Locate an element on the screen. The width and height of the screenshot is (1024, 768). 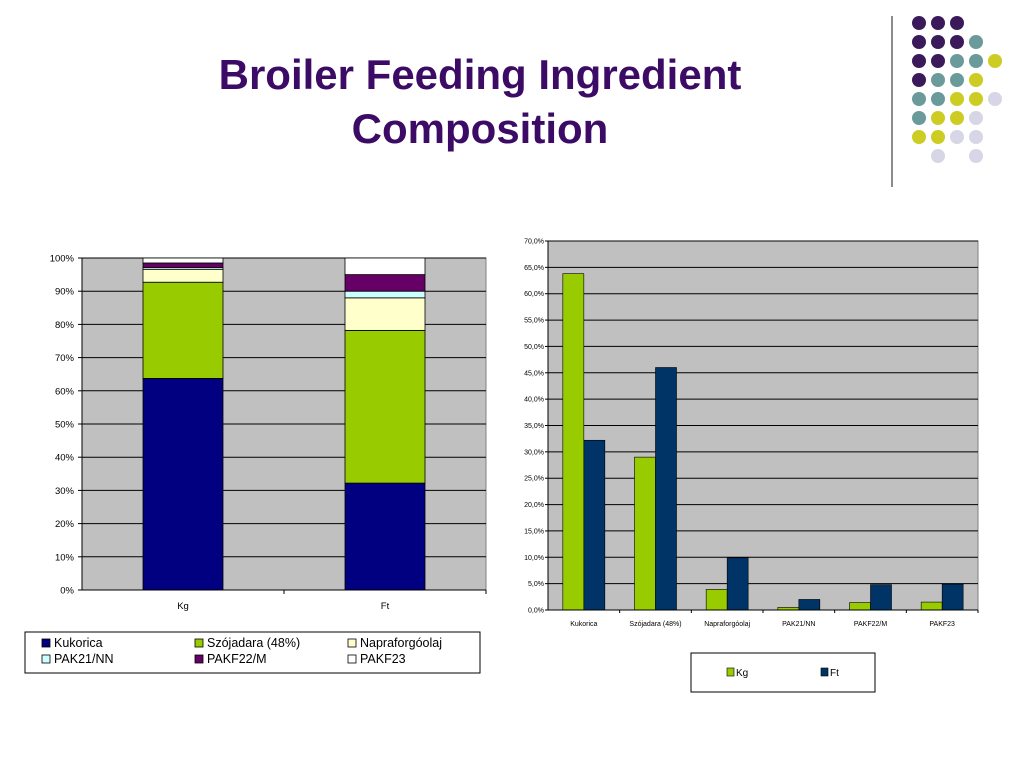
y-tick-label: 20% is located at coordinates (65, 524).